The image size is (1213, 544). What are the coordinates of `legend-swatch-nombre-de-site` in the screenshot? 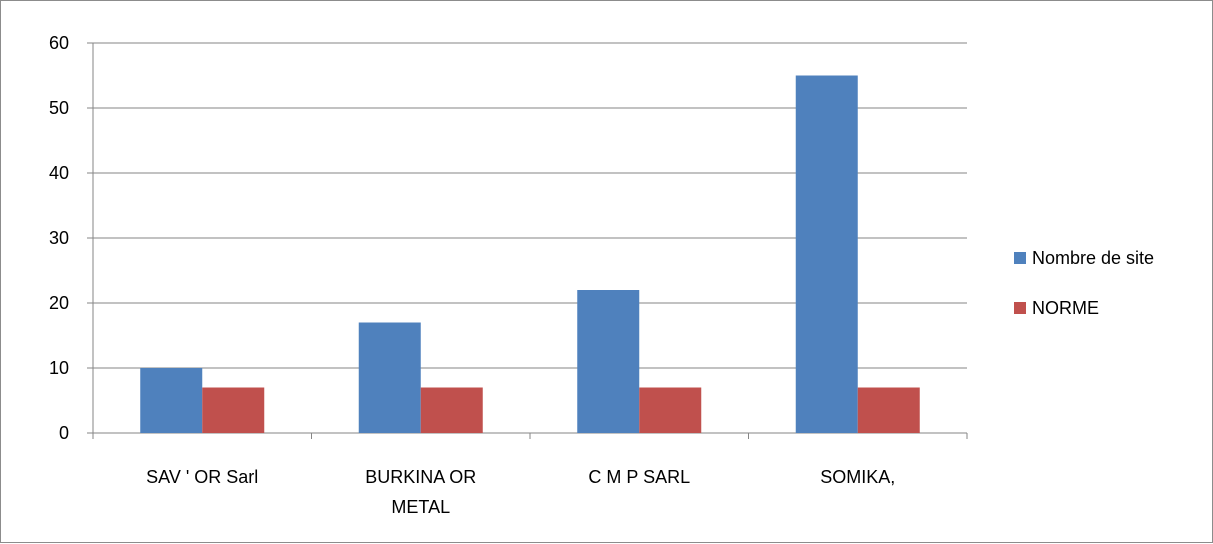 It's located at (1020, 258).